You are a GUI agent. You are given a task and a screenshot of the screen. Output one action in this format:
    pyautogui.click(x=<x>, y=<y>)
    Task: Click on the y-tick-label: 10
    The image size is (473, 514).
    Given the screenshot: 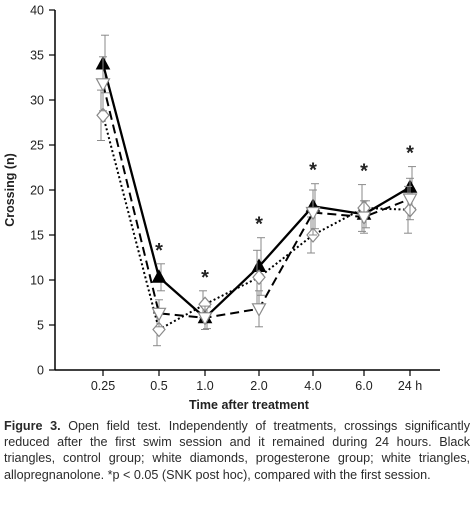 What is the action you would take?
    pyautogui.click(x=37, y=281)
    